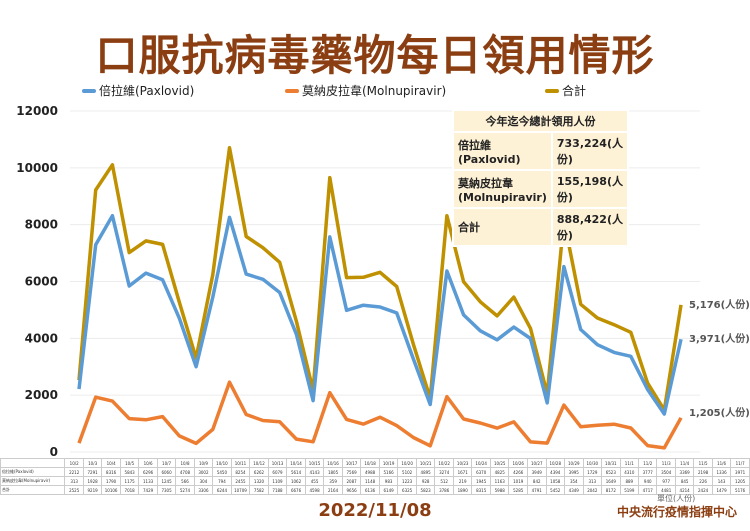 Image resolution: width=750 pixels, height=531 pixels. What do you see at coordinates (719, 304) in the screenshot?
I see `end-value-label: 5,176(人份)` at bounding box center [719, 304].